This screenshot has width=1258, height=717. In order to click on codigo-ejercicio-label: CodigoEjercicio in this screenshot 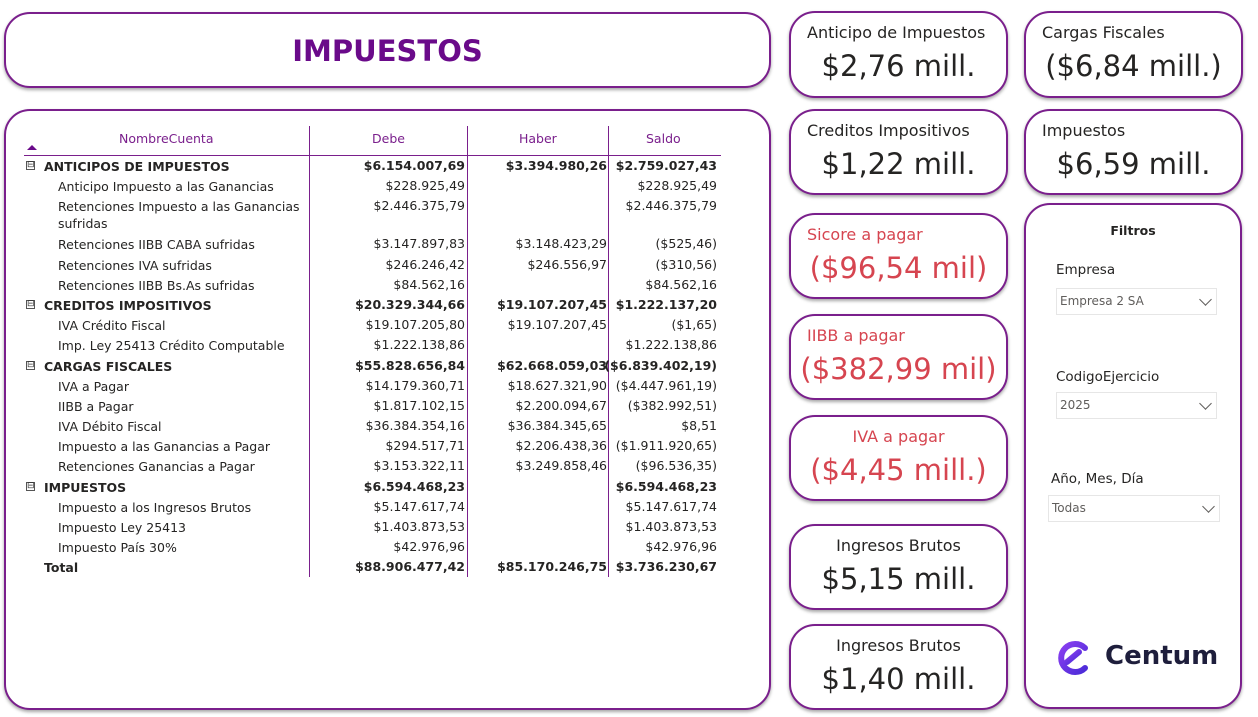, I will do `click(1108, 377)`.